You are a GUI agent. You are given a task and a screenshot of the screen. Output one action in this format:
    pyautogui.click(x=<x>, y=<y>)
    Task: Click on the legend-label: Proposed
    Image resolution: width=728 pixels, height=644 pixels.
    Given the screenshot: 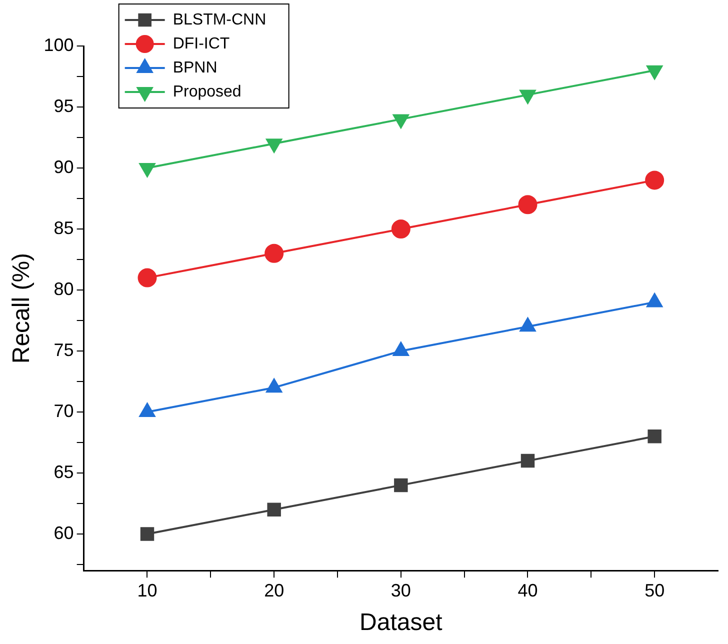 What is the action you would take?
    pyautogui.click(x=207, y=91)
    